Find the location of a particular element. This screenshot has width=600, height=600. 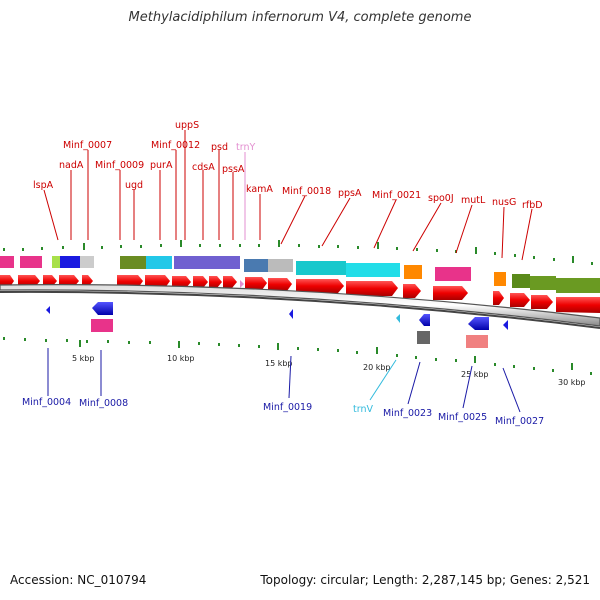

kbp-15: 15 kbp is located at coordinates (279, 363).